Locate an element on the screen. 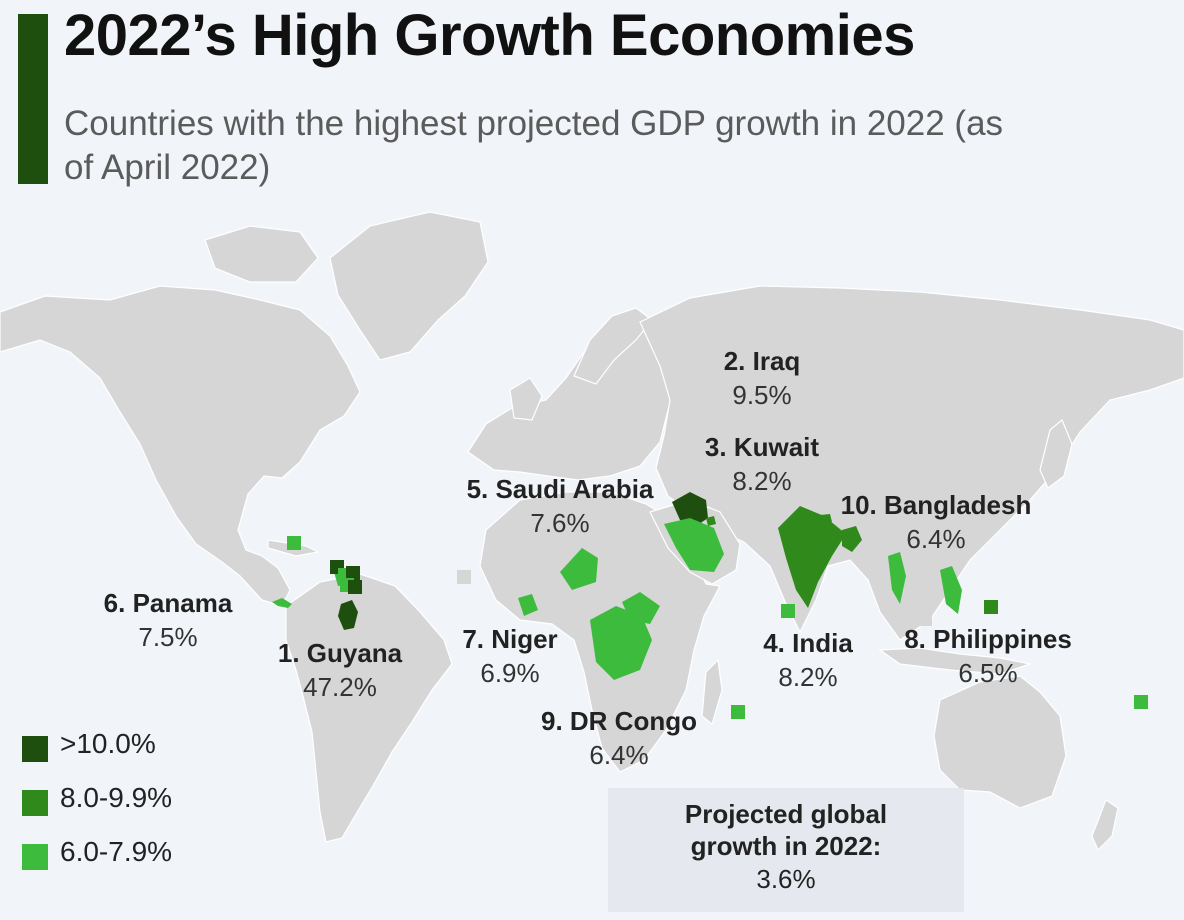 Image resolution: width=1184 pixels, height=920 pixels. europe-landmass is located at coordinates (572, 399).